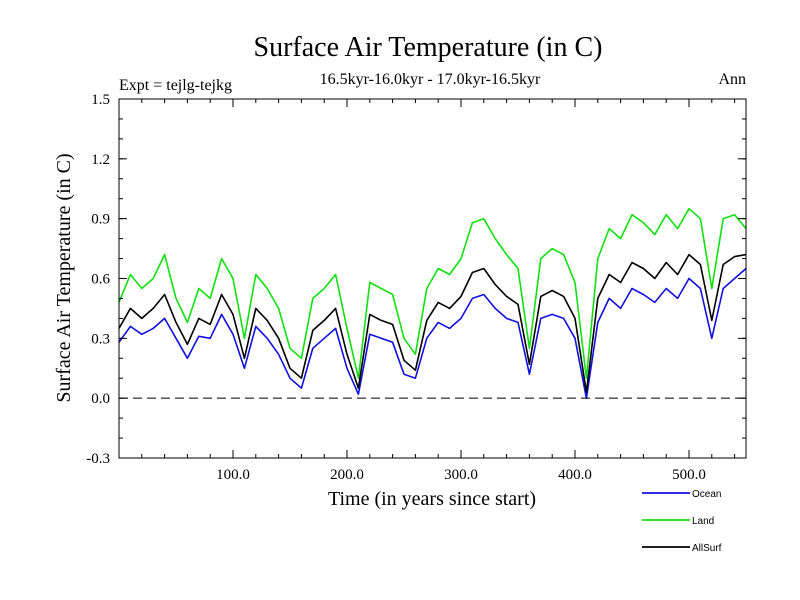 Image resolution: width=800 pixels, height=600 pixels. Describe the element at coordinates (689, 475) in the screenshot. I see `x-tick-label: 500.0` at that location.